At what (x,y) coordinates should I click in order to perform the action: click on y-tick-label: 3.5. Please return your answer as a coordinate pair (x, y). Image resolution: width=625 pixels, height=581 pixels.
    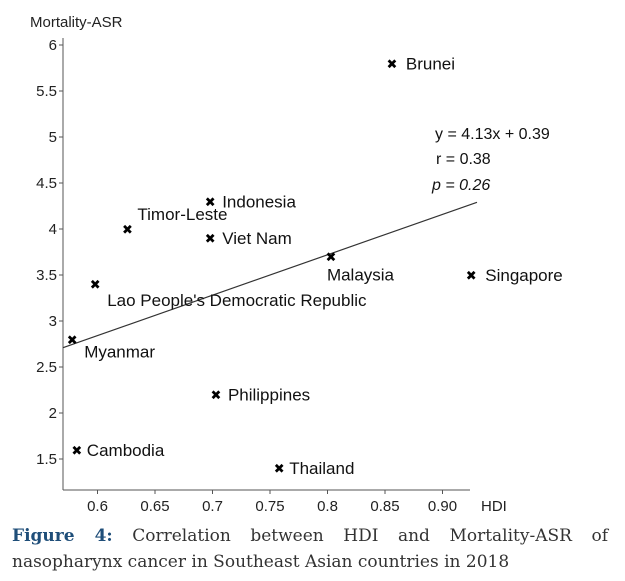
    Looking at the image, I should click on (46, 275).